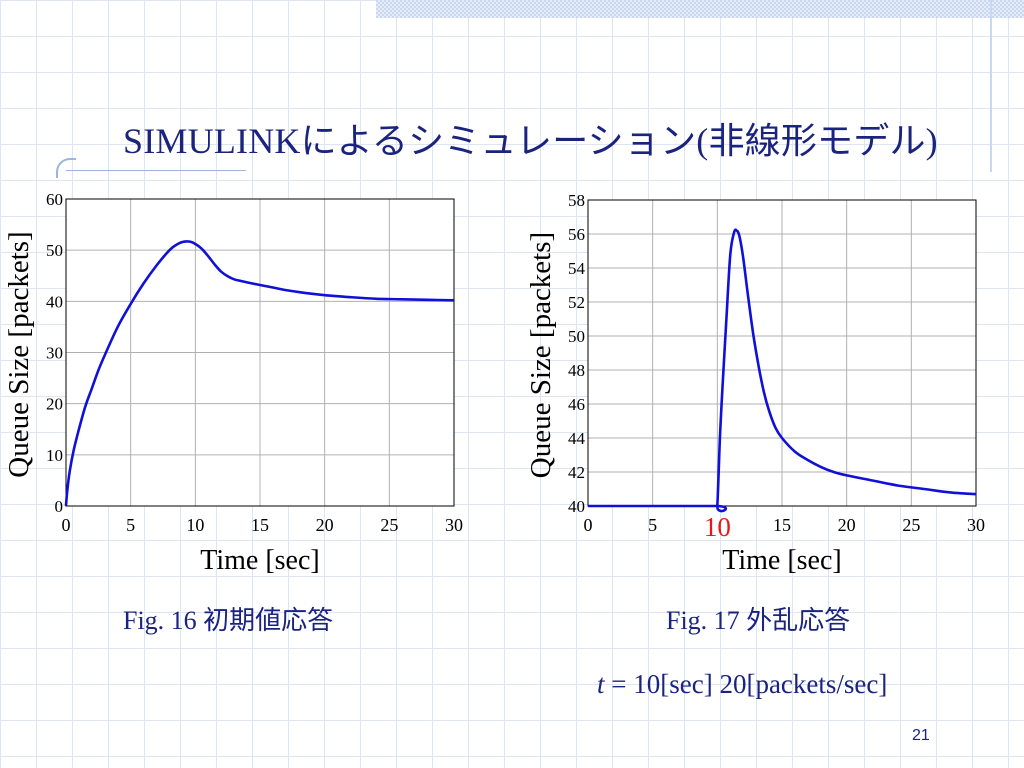 The width and height of the screenshot is (1024, 768). I want to click on x-tick-label: 10, so click(195, 525).